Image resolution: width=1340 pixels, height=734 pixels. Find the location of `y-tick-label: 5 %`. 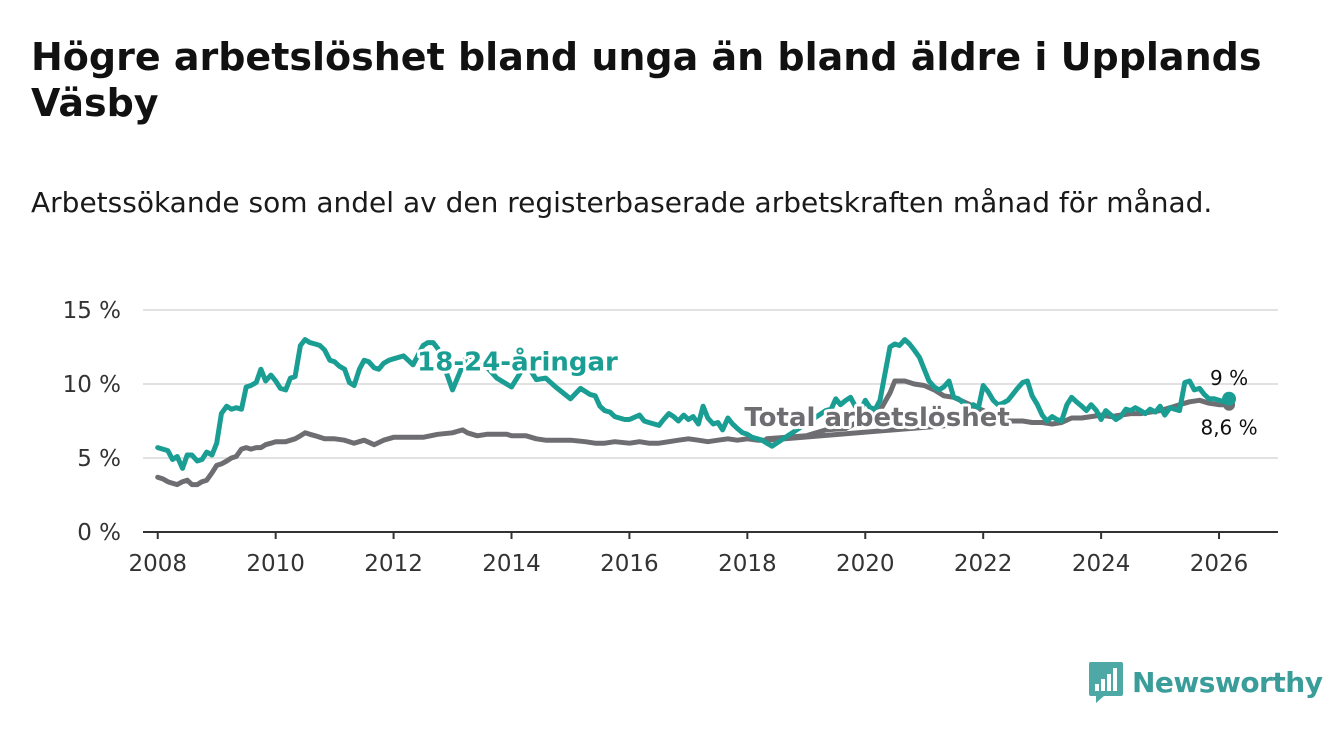

y-tick-label: 5 % is located at coordinates (99, 459).